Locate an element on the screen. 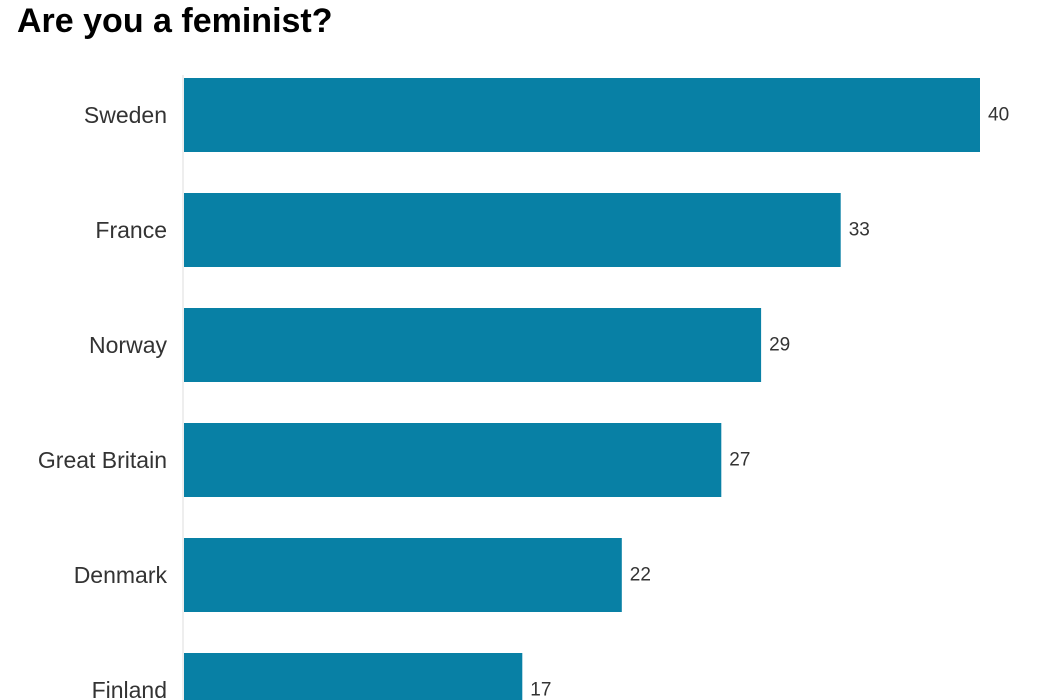 Image resolution: width=1050 pixels, height=700 pixels. bar-finland is located at coordinates (353, 676).